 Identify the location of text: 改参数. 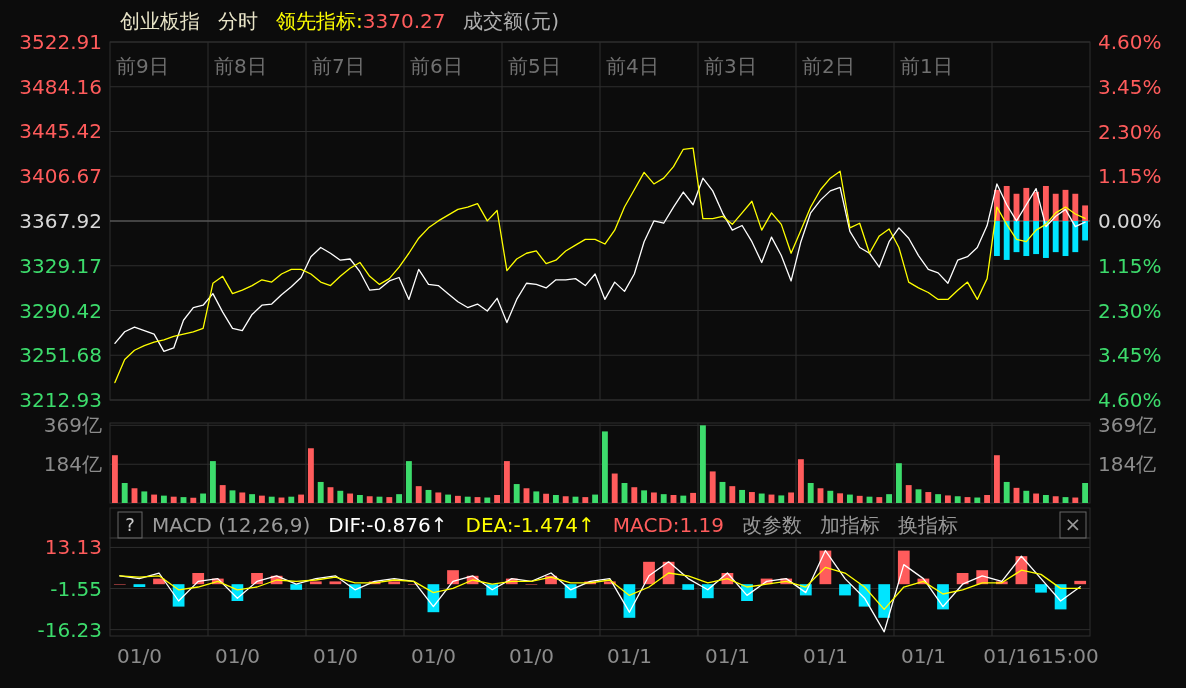
(772, 525).